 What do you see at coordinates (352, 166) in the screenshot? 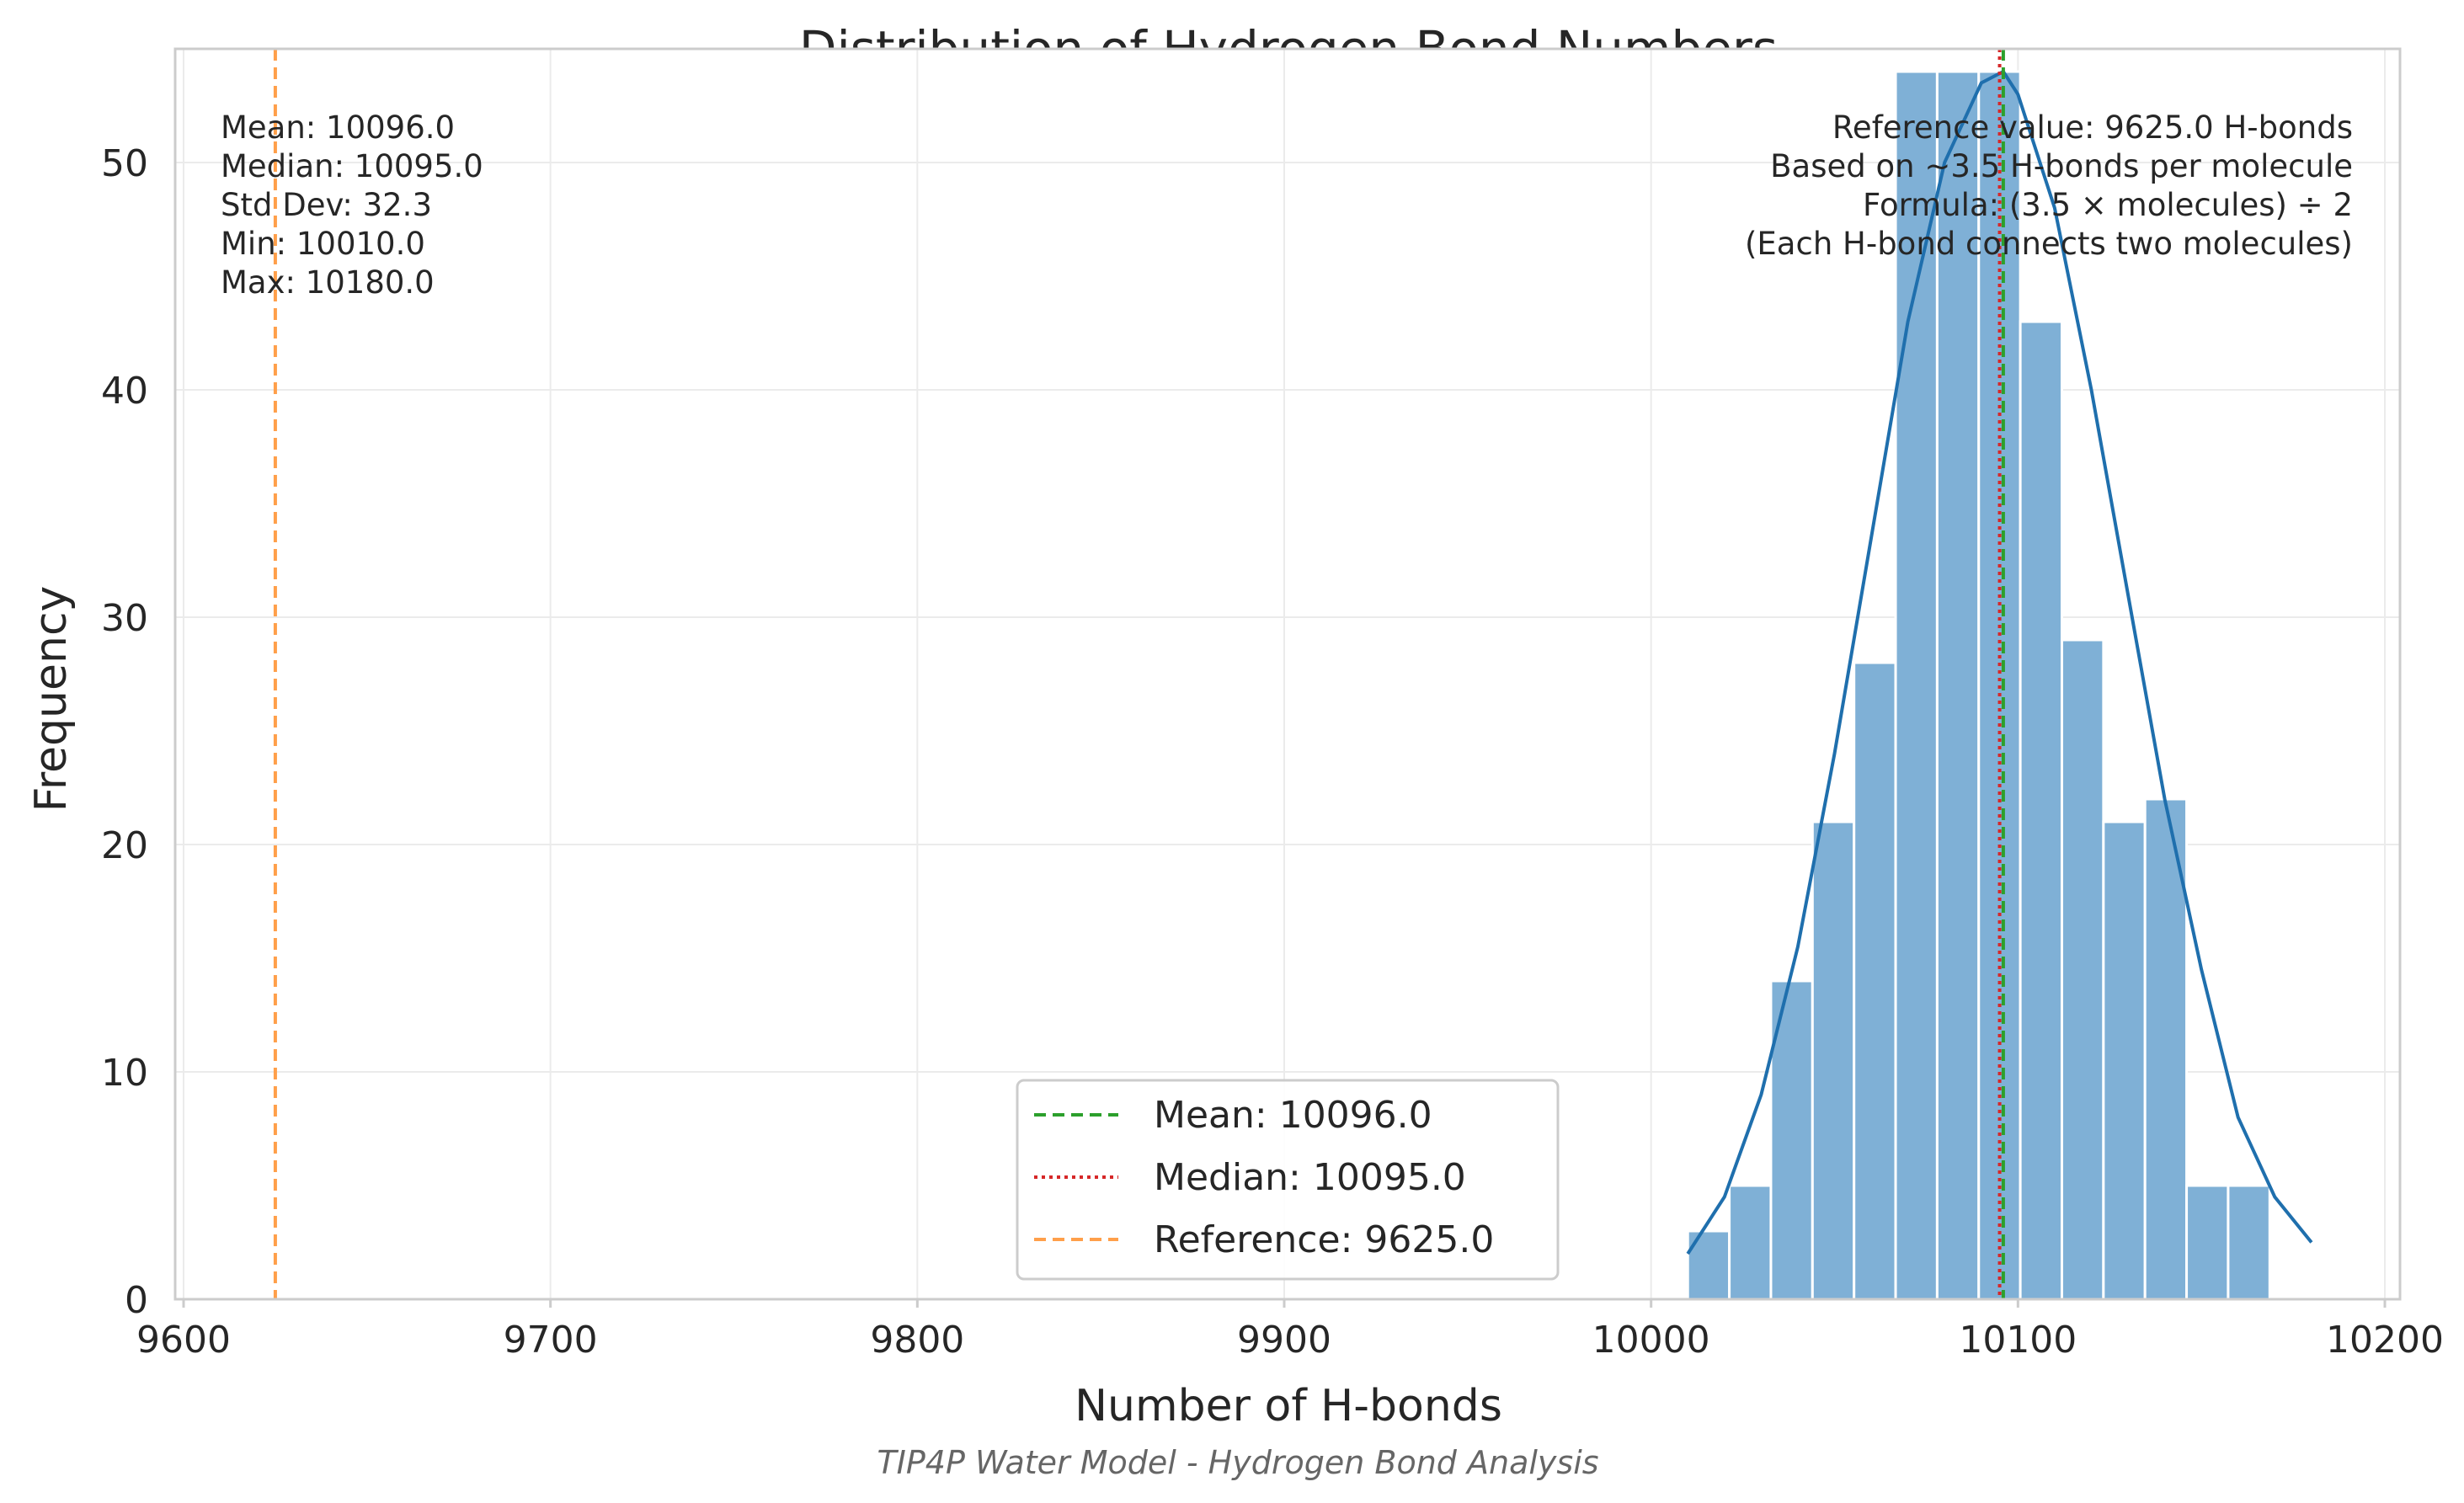
I see `stats-median: Median: 10095.0` at bounding box center [352, 166].